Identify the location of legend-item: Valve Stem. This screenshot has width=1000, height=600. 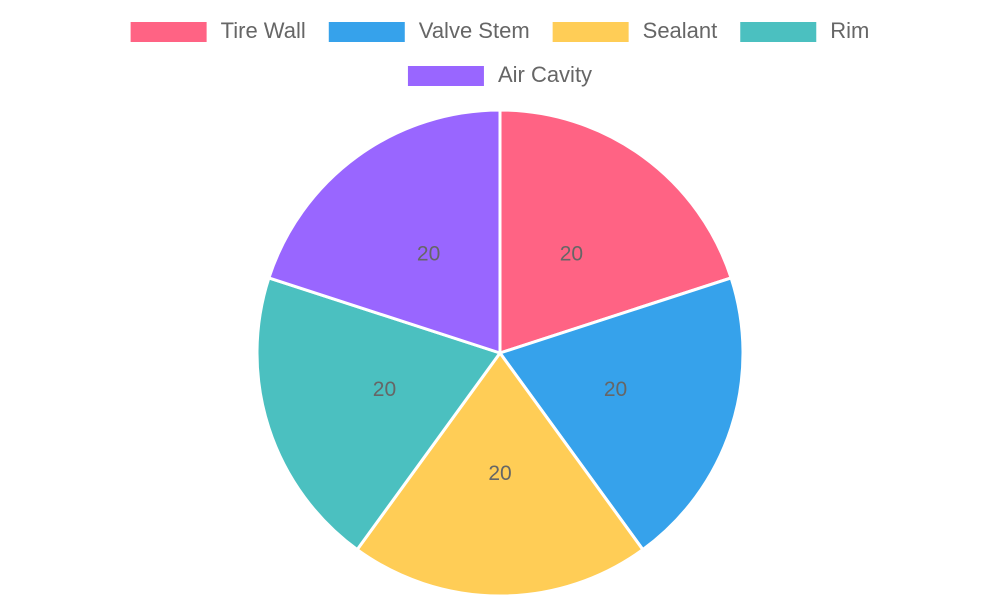
(429, 30).